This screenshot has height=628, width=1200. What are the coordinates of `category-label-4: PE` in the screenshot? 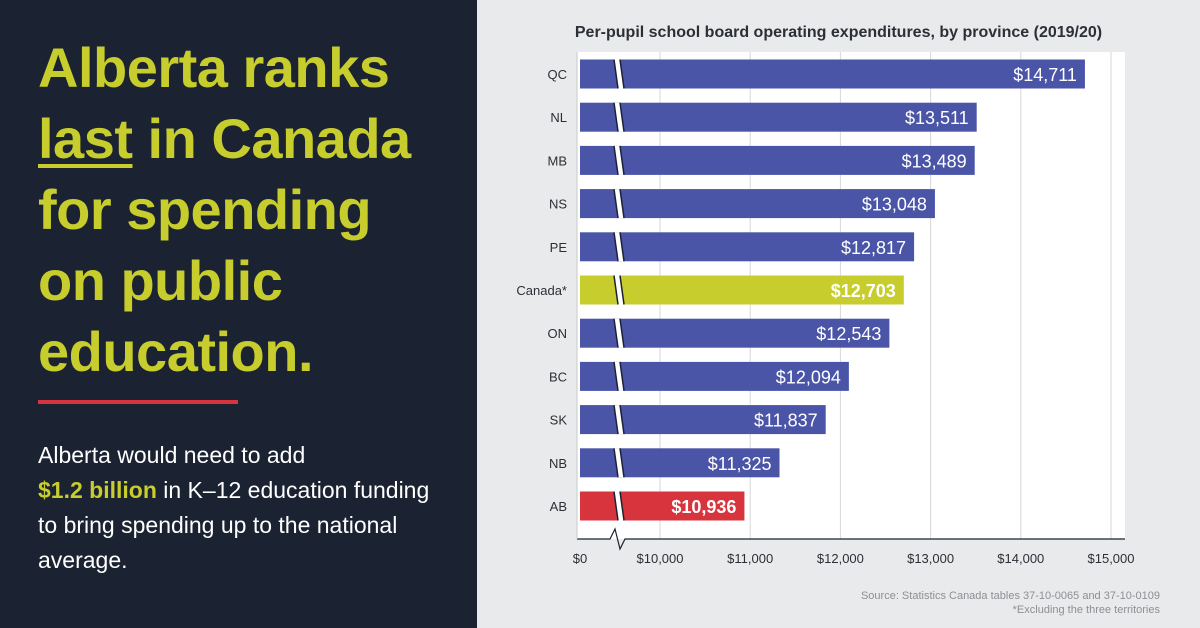 It's located at (559, 247).